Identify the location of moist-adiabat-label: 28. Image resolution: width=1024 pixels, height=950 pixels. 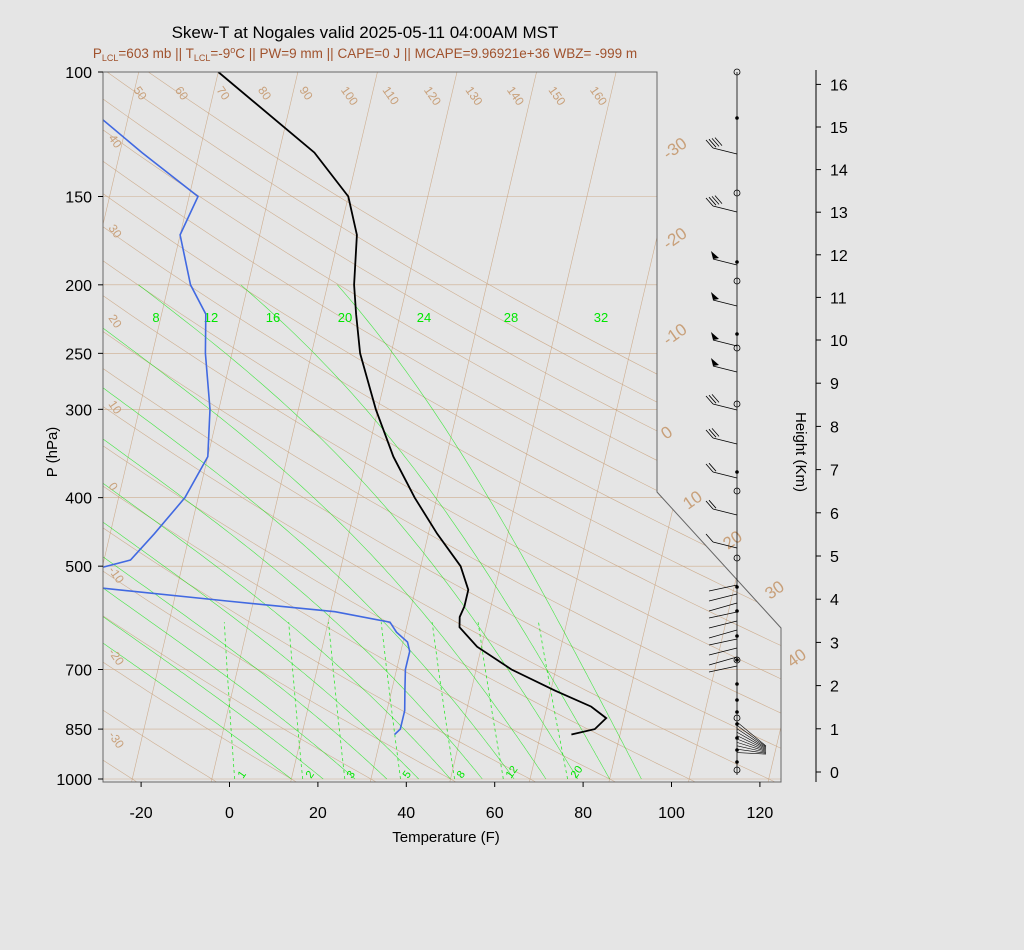
(511, 317).